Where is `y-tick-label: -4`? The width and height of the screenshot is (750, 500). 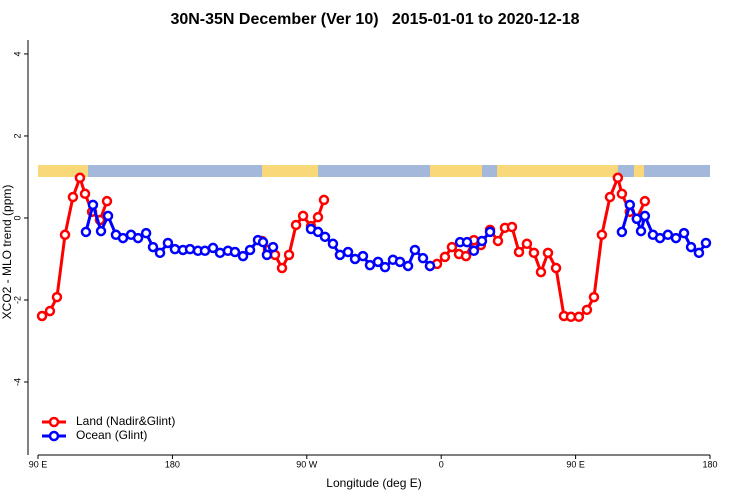 y-tick-label: -4 is located at coordinates (17, 382).